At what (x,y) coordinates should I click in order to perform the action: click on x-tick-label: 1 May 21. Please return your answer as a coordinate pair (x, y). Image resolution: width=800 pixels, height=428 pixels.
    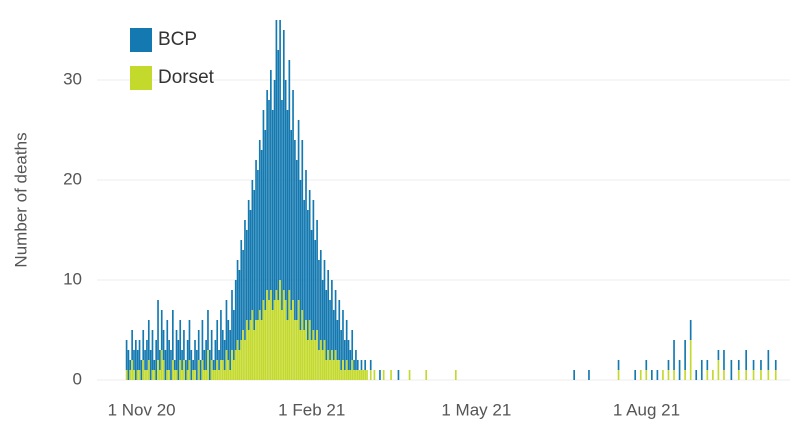
    Looking at the image, I should click on (476, 409).